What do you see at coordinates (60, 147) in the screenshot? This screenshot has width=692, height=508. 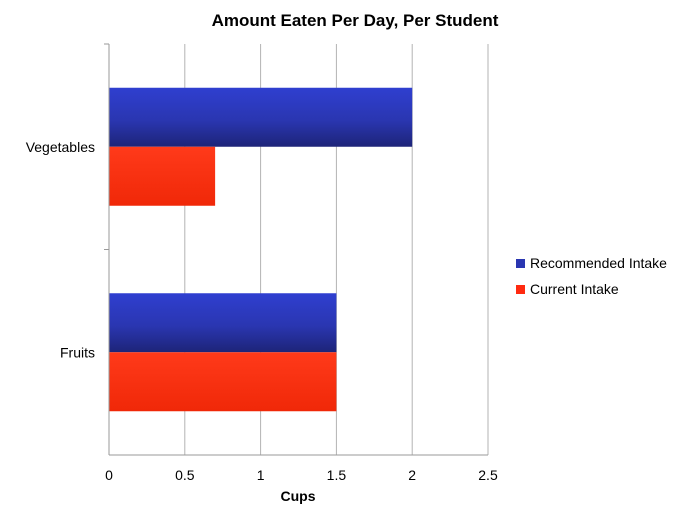 I see `category-label: Vegetables` at bounding box center [60, 147].